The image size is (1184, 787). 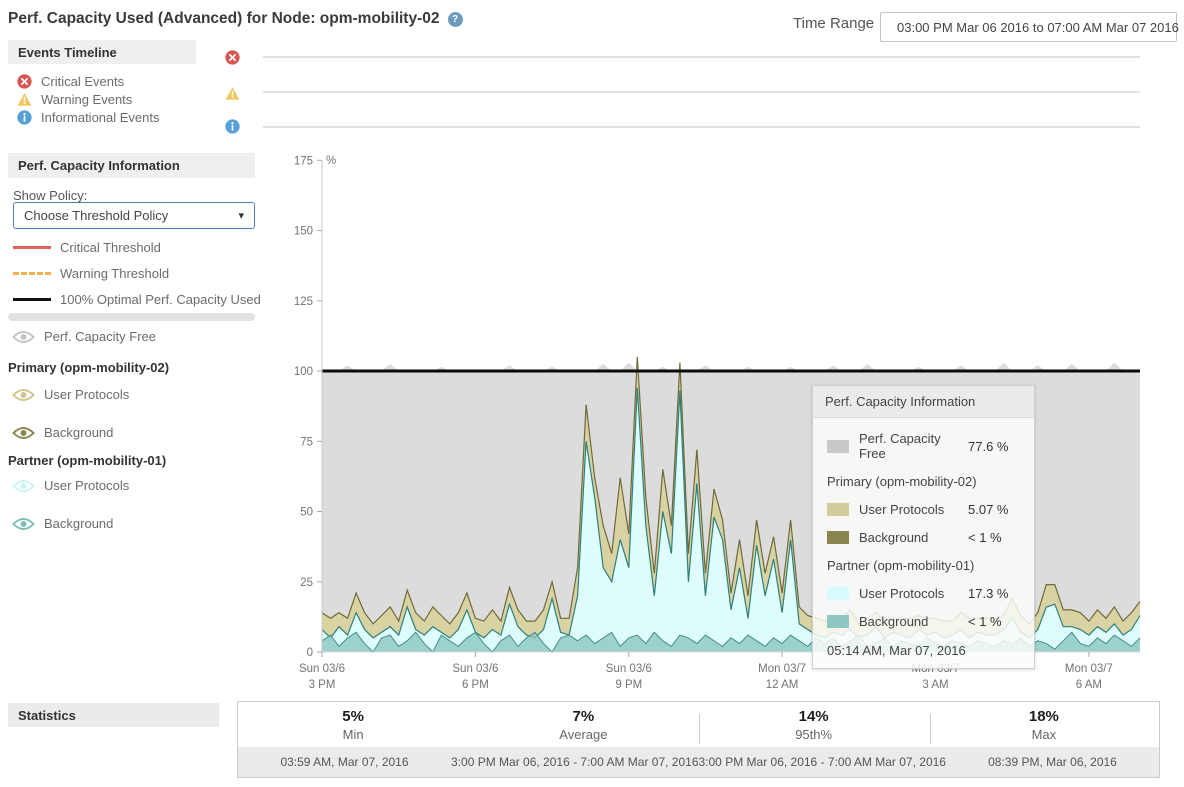 What do you see at coordinates (838, 593) in the screenshot?
I see `partner-user-swatch` at bounding box center [838, 593].